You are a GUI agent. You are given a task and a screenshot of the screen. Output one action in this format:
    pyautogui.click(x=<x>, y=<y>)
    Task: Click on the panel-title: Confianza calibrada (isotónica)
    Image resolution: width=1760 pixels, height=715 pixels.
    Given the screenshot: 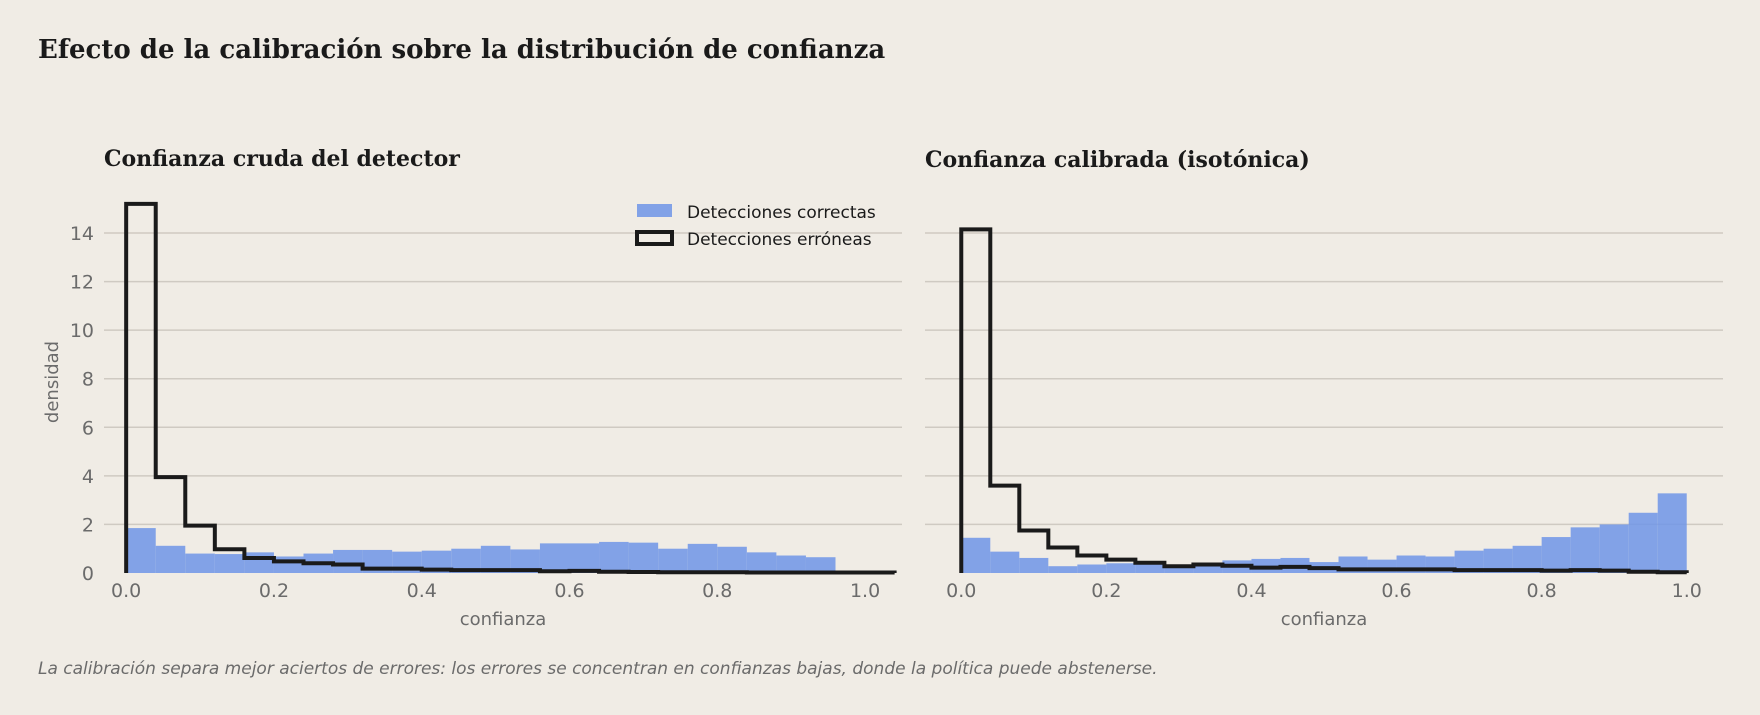 What is the action you would take?
    pyautogui.click(x=1117, y=160)
    